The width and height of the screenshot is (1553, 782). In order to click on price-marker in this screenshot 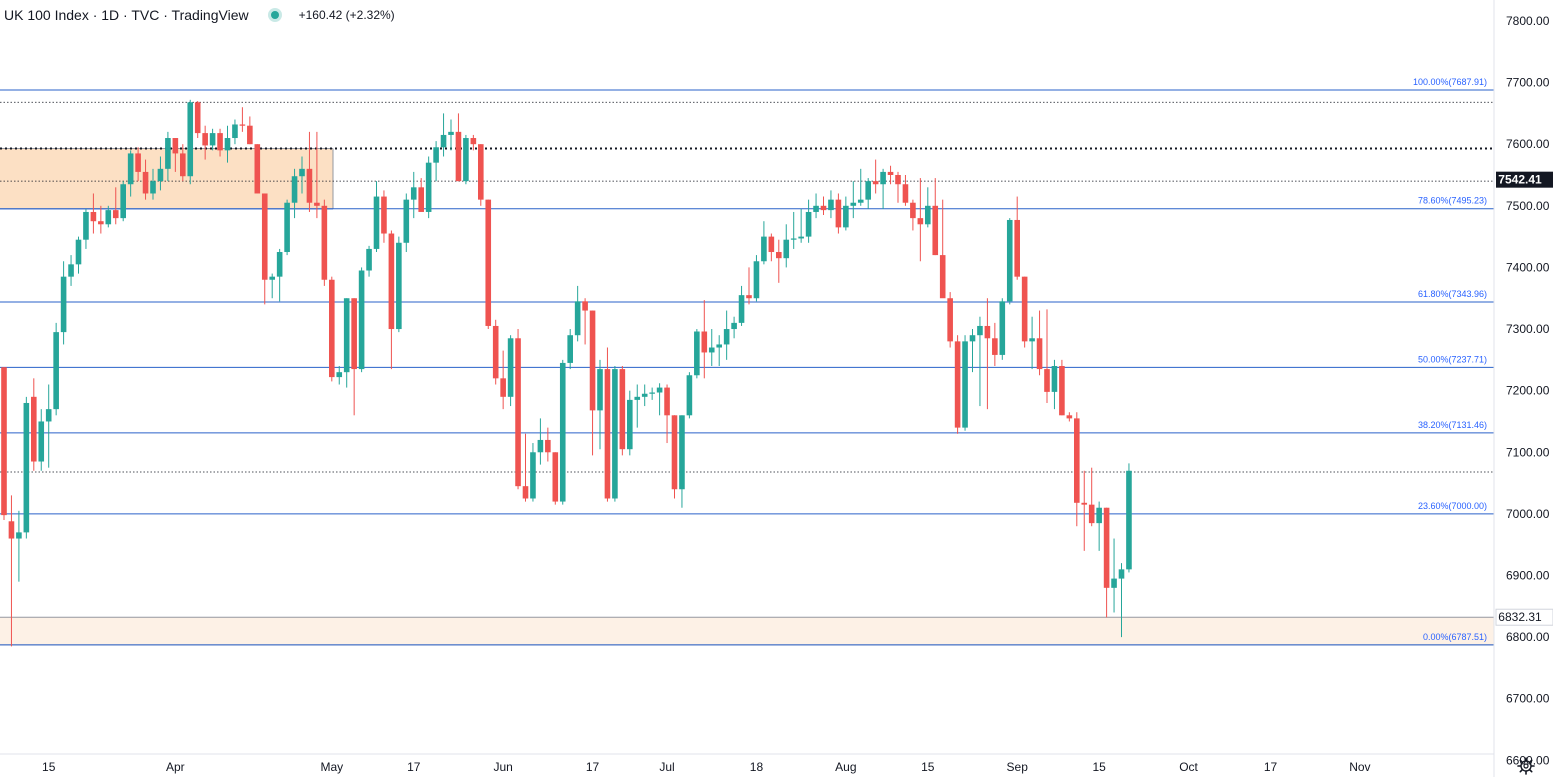, I will do `click(1524, 617)`.